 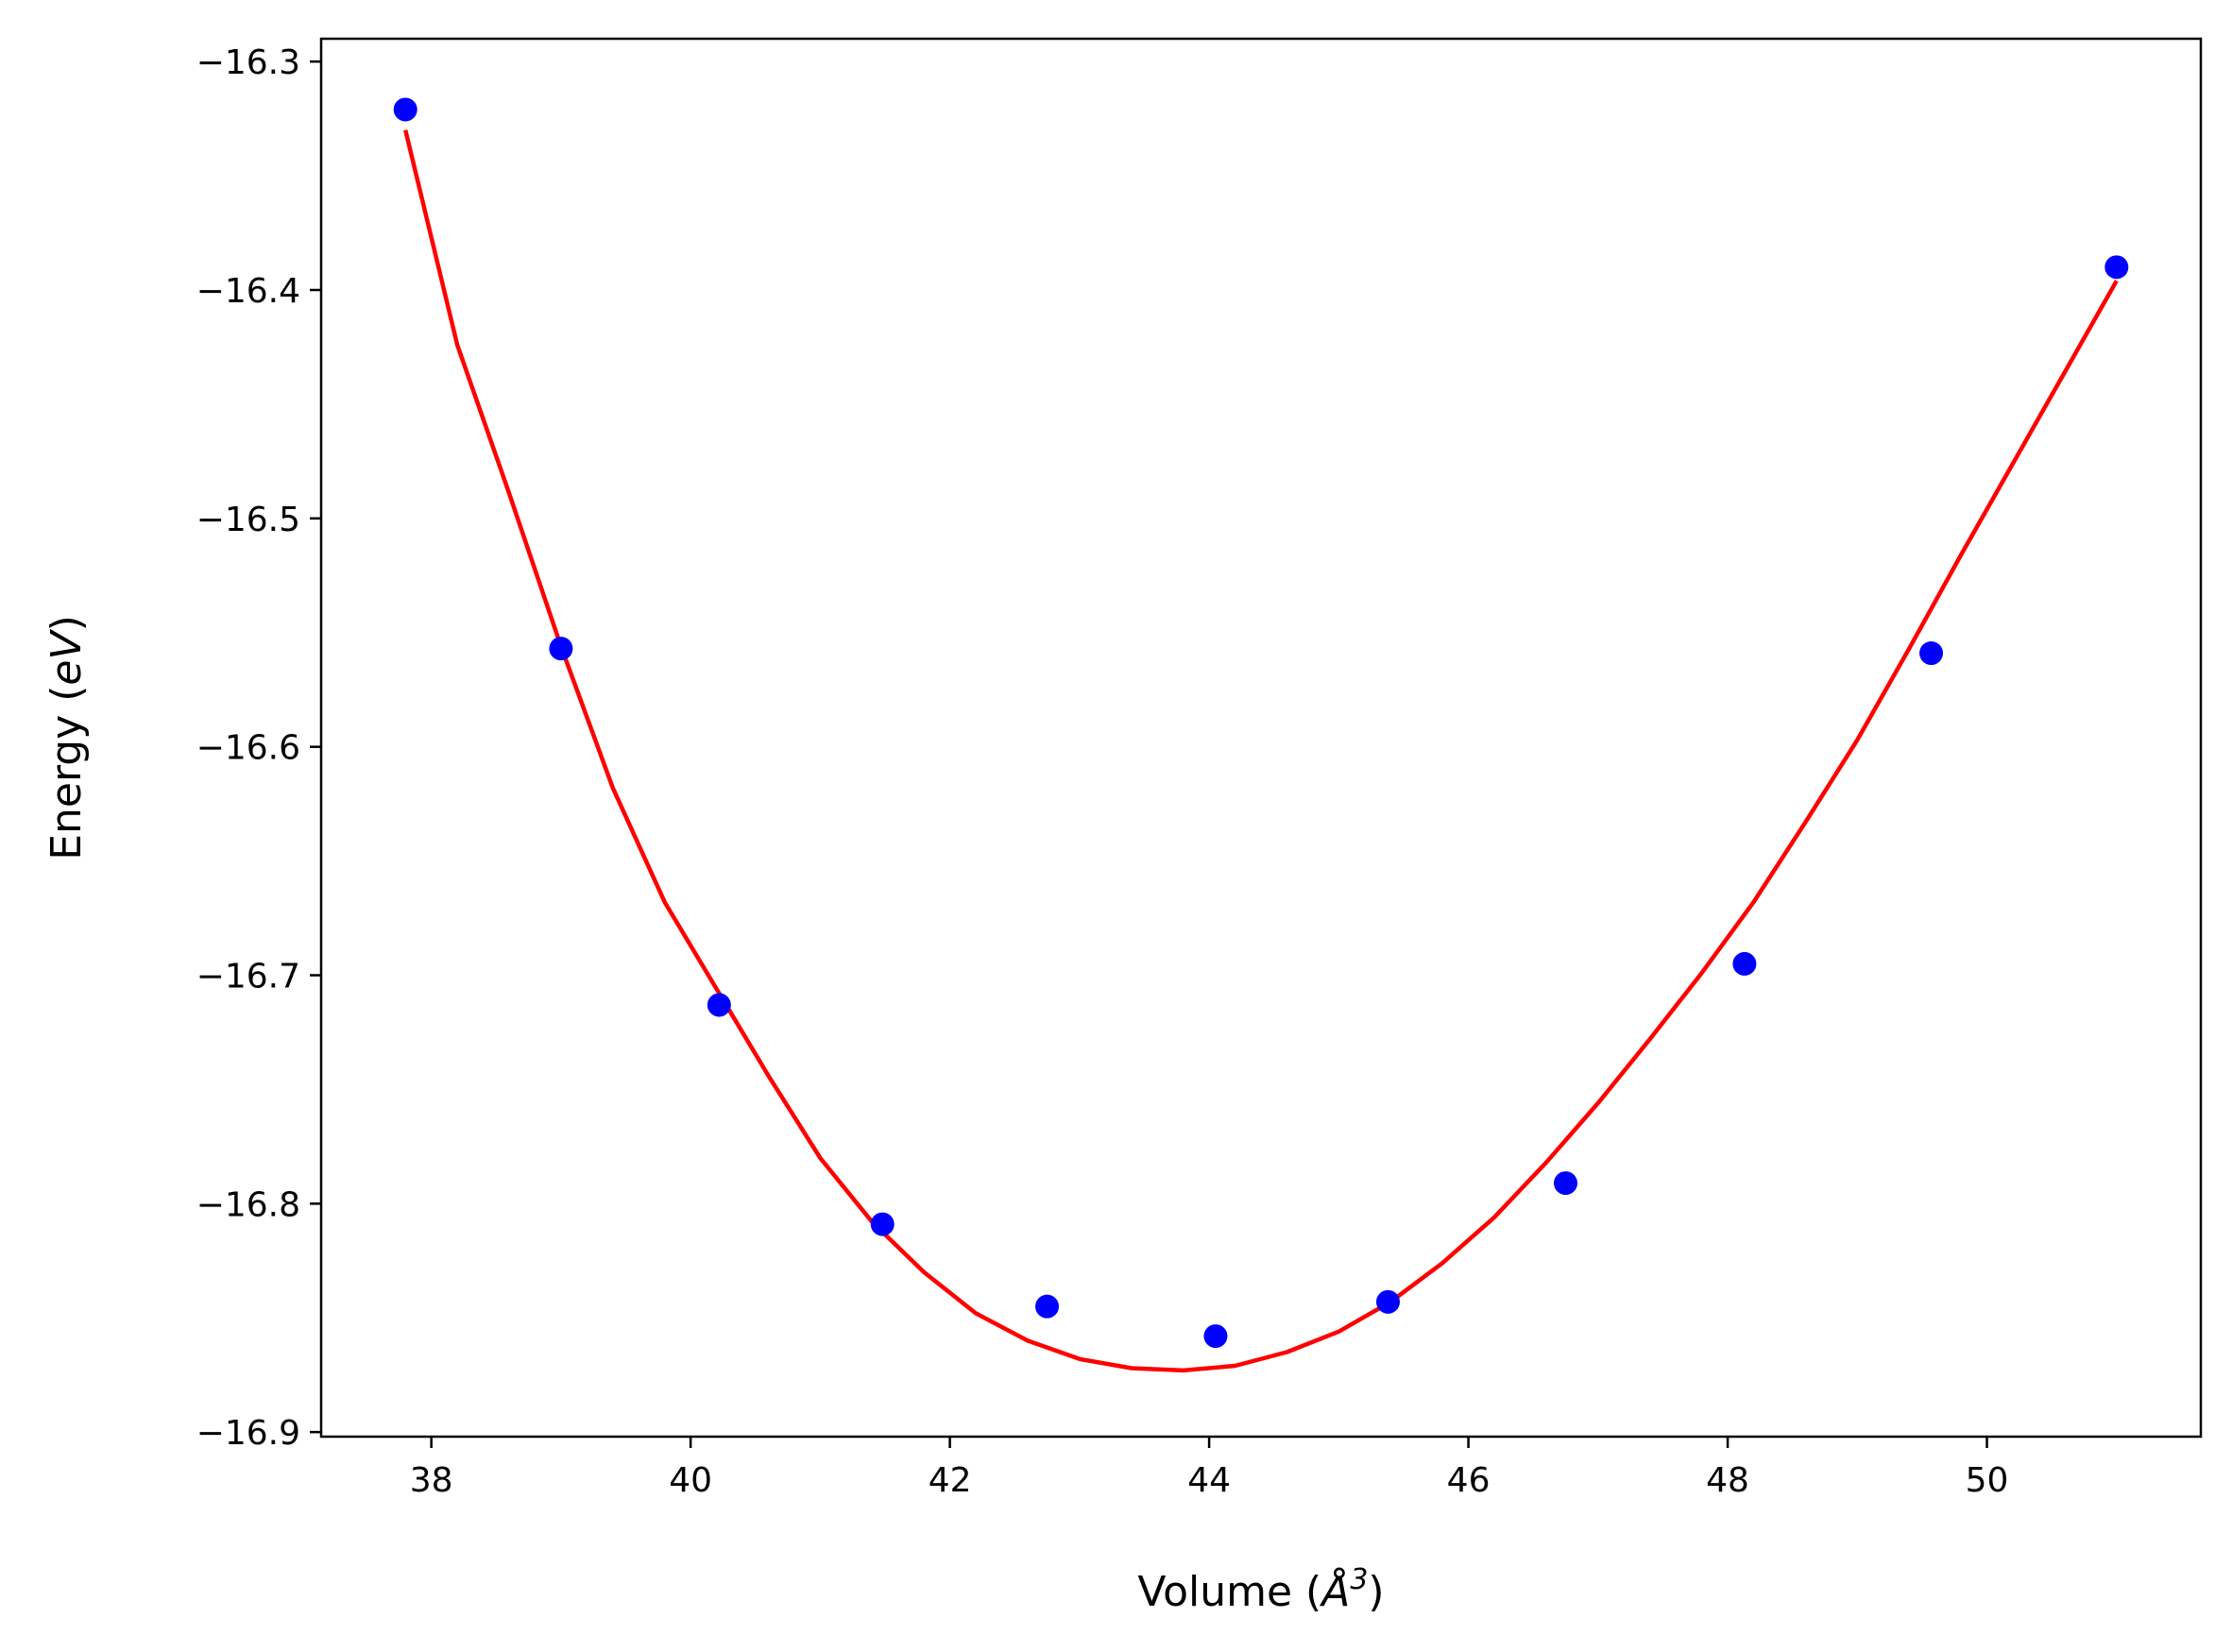 I want to click on x-axis-ticks: 38 40 42 44 46 48 50, so click(x=1209, y=1468).